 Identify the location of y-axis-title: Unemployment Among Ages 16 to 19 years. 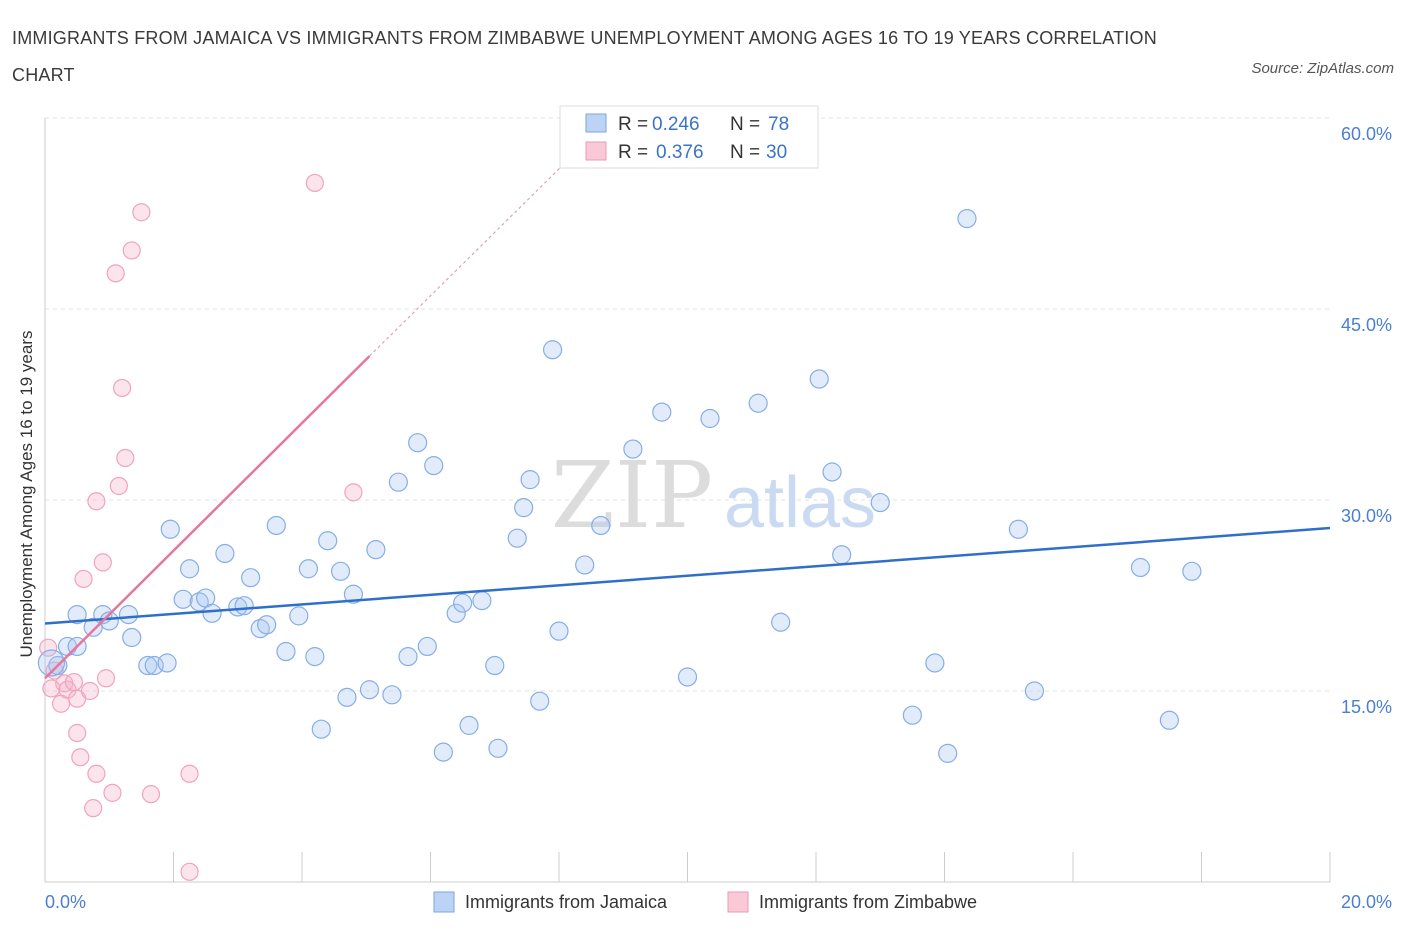
(26, 494).